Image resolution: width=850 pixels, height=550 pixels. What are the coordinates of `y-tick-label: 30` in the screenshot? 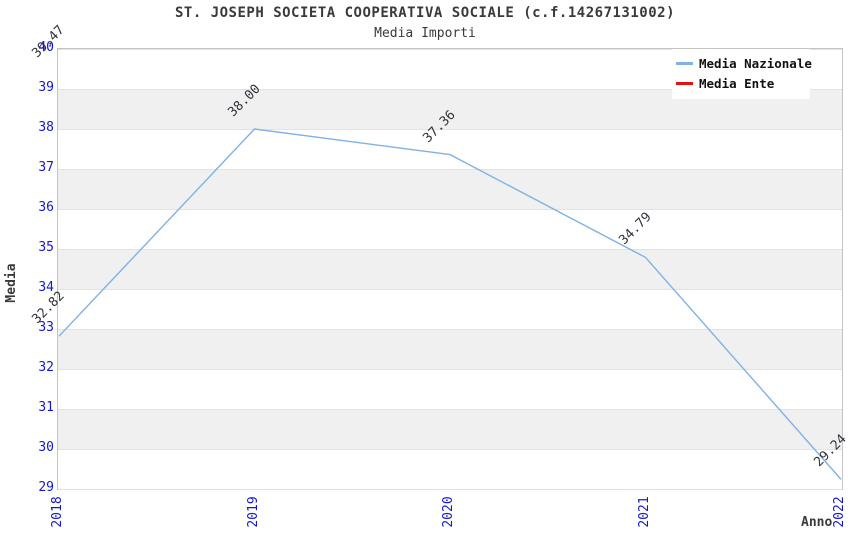 It's located at (46, 447).